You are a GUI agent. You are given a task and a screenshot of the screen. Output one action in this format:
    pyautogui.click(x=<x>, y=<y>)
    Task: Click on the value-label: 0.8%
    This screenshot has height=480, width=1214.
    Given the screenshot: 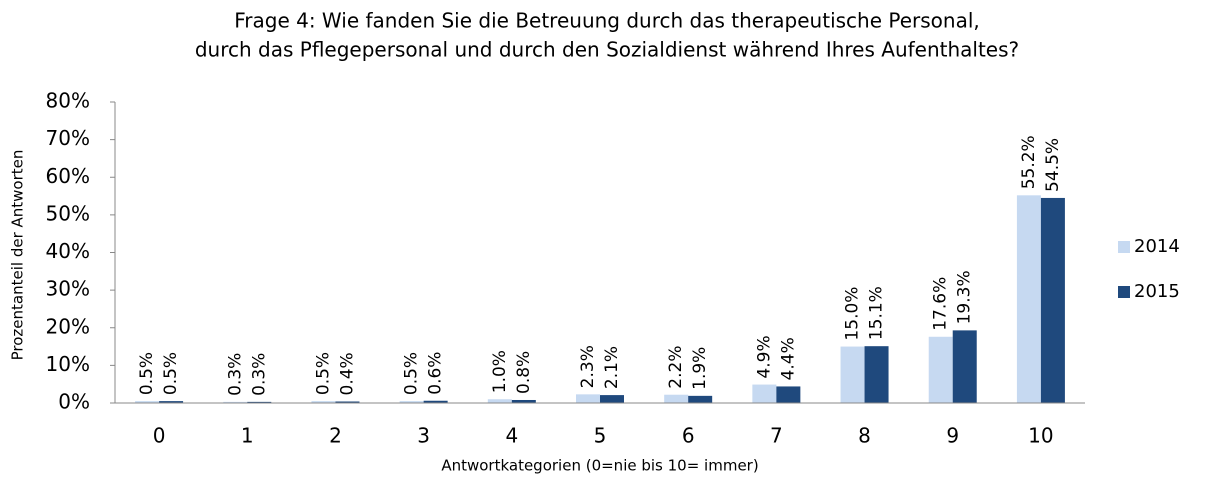 What is the action you would take?
    pyautogui.click(x=524, y=372)
    